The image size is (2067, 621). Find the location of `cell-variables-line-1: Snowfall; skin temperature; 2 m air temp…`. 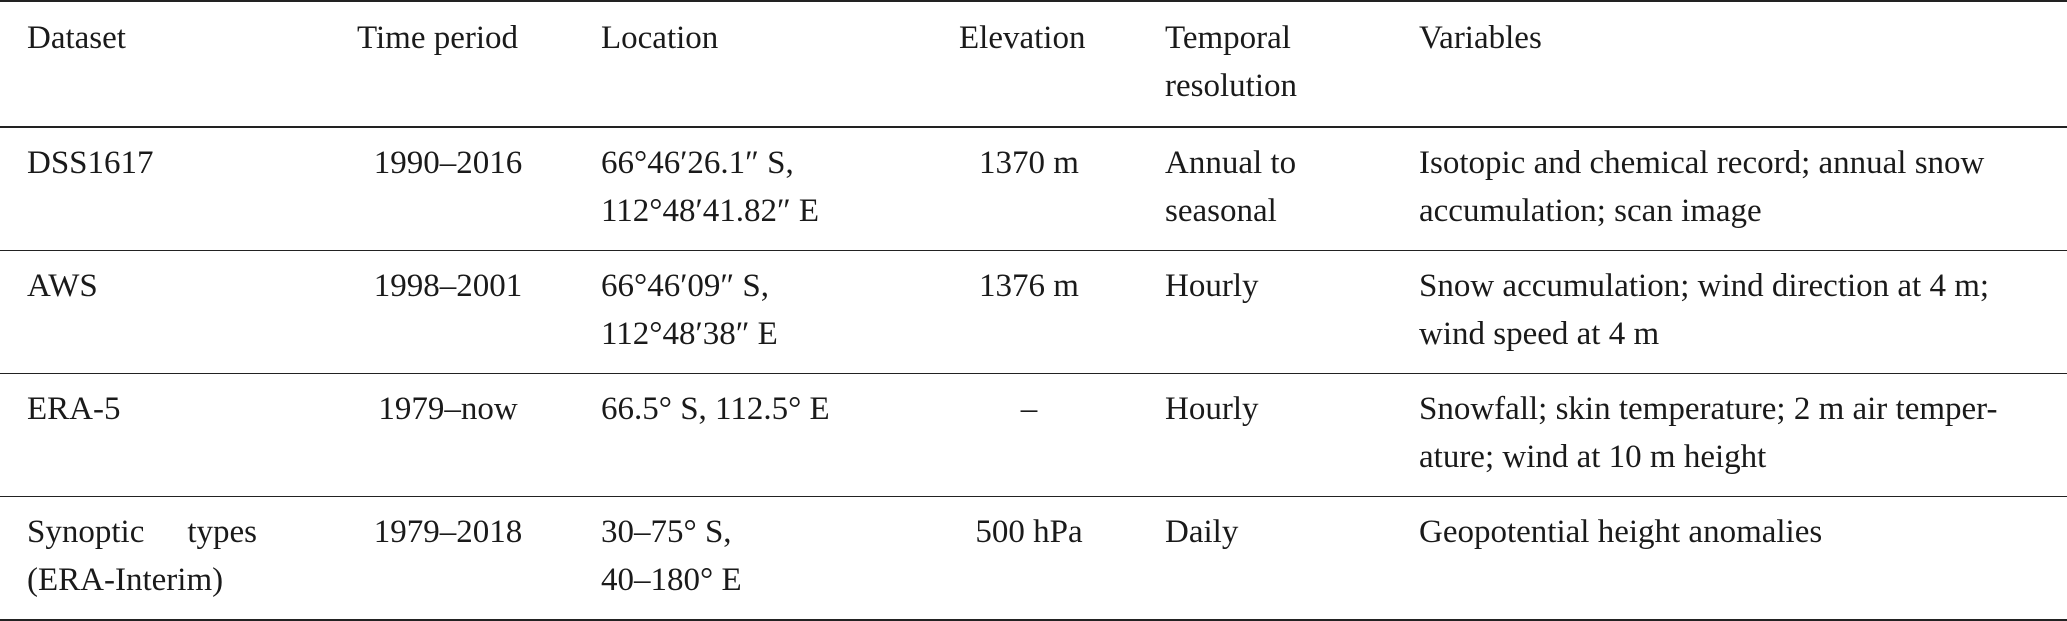

cell-variables-line-1: Snowfall; skin temperature; 2 m air temp… is located at coordinates (1708, 409).